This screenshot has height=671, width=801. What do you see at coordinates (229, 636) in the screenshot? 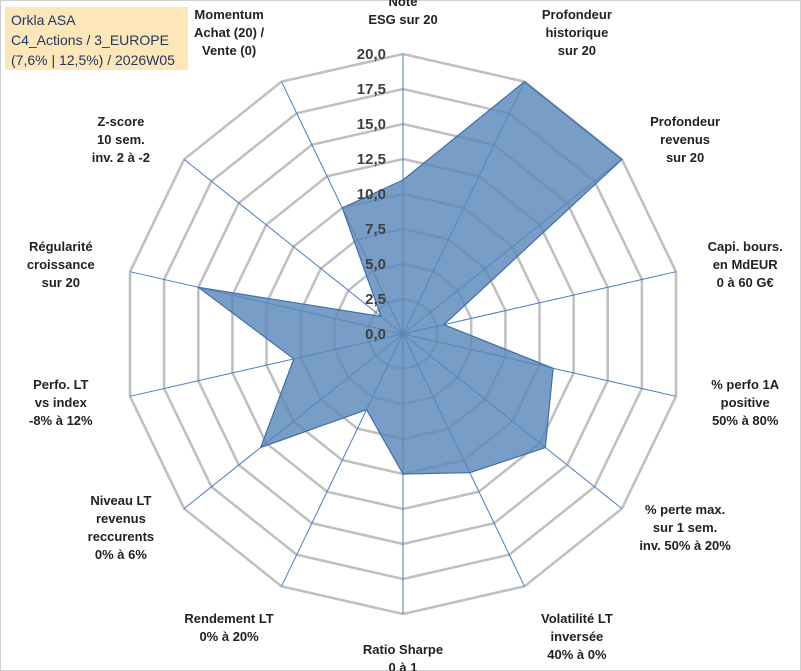
I see `axis-label-8-line-1: 0% à 20%` at bounding box center [229, 636].